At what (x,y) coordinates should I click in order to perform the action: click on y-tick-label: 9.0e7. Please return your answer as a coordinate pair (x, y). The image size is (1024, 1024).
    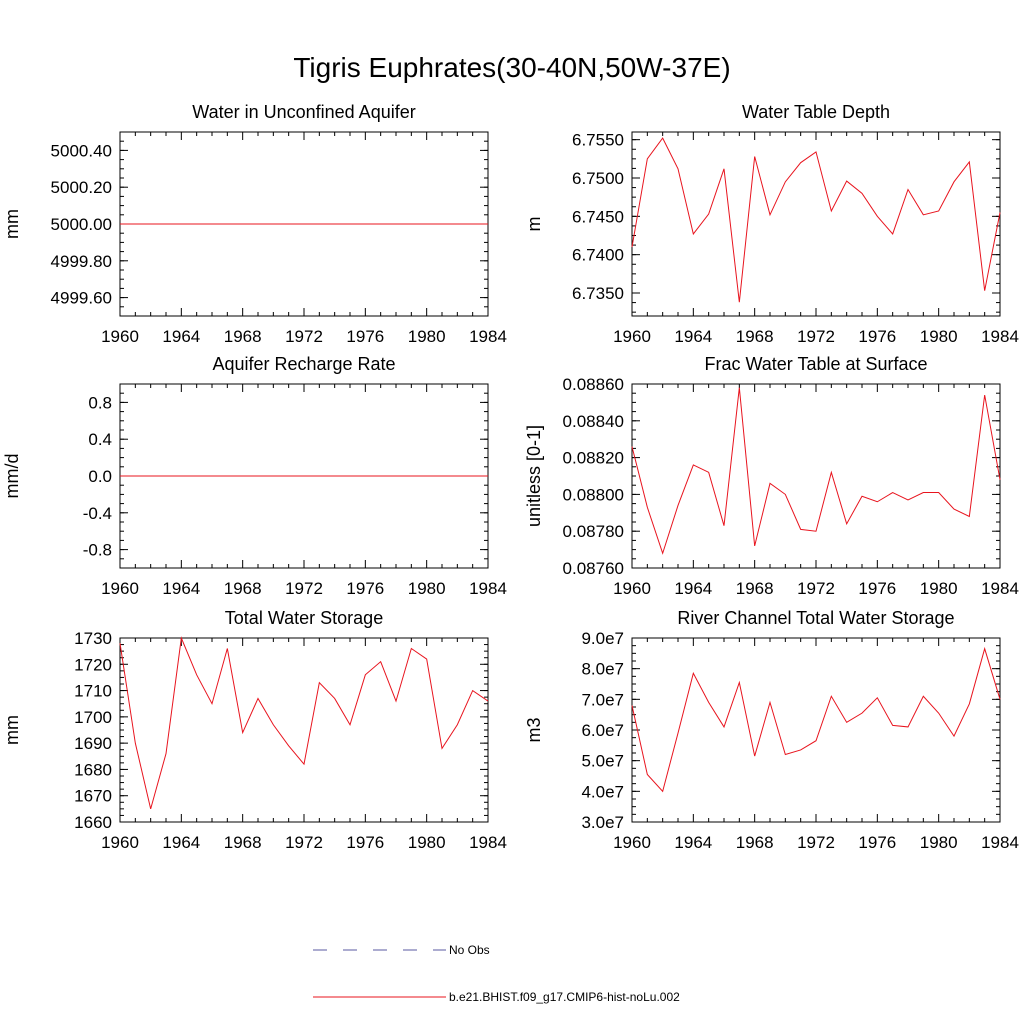
    Looking at the image, I should click on (602, 638).